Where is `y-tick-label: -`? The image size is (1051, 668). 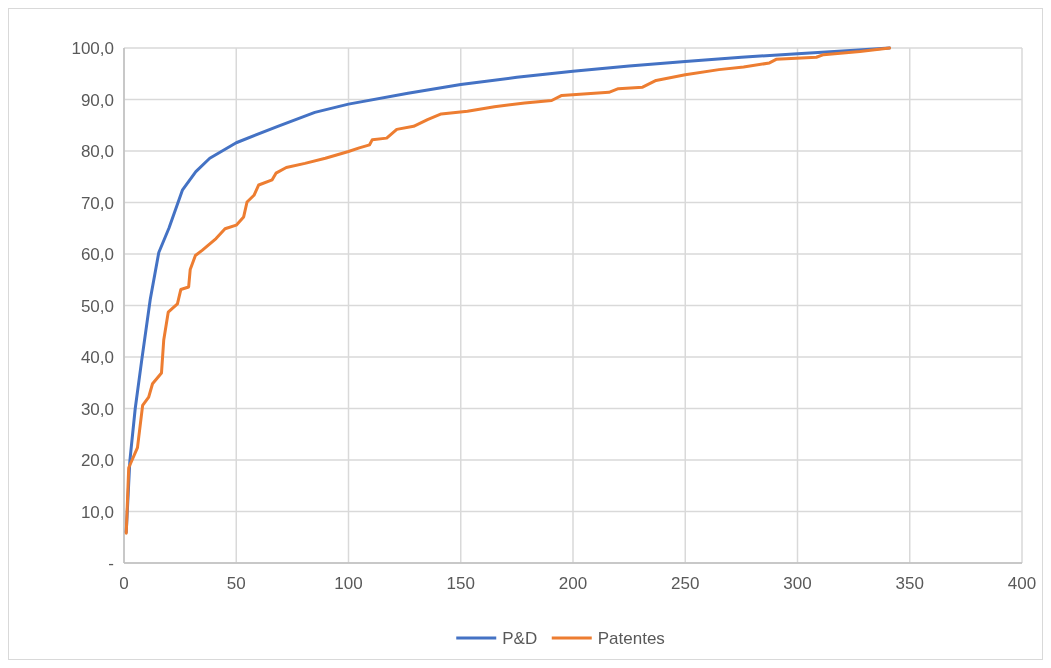 y-tick-label: - is located at coordinates (111, 563).